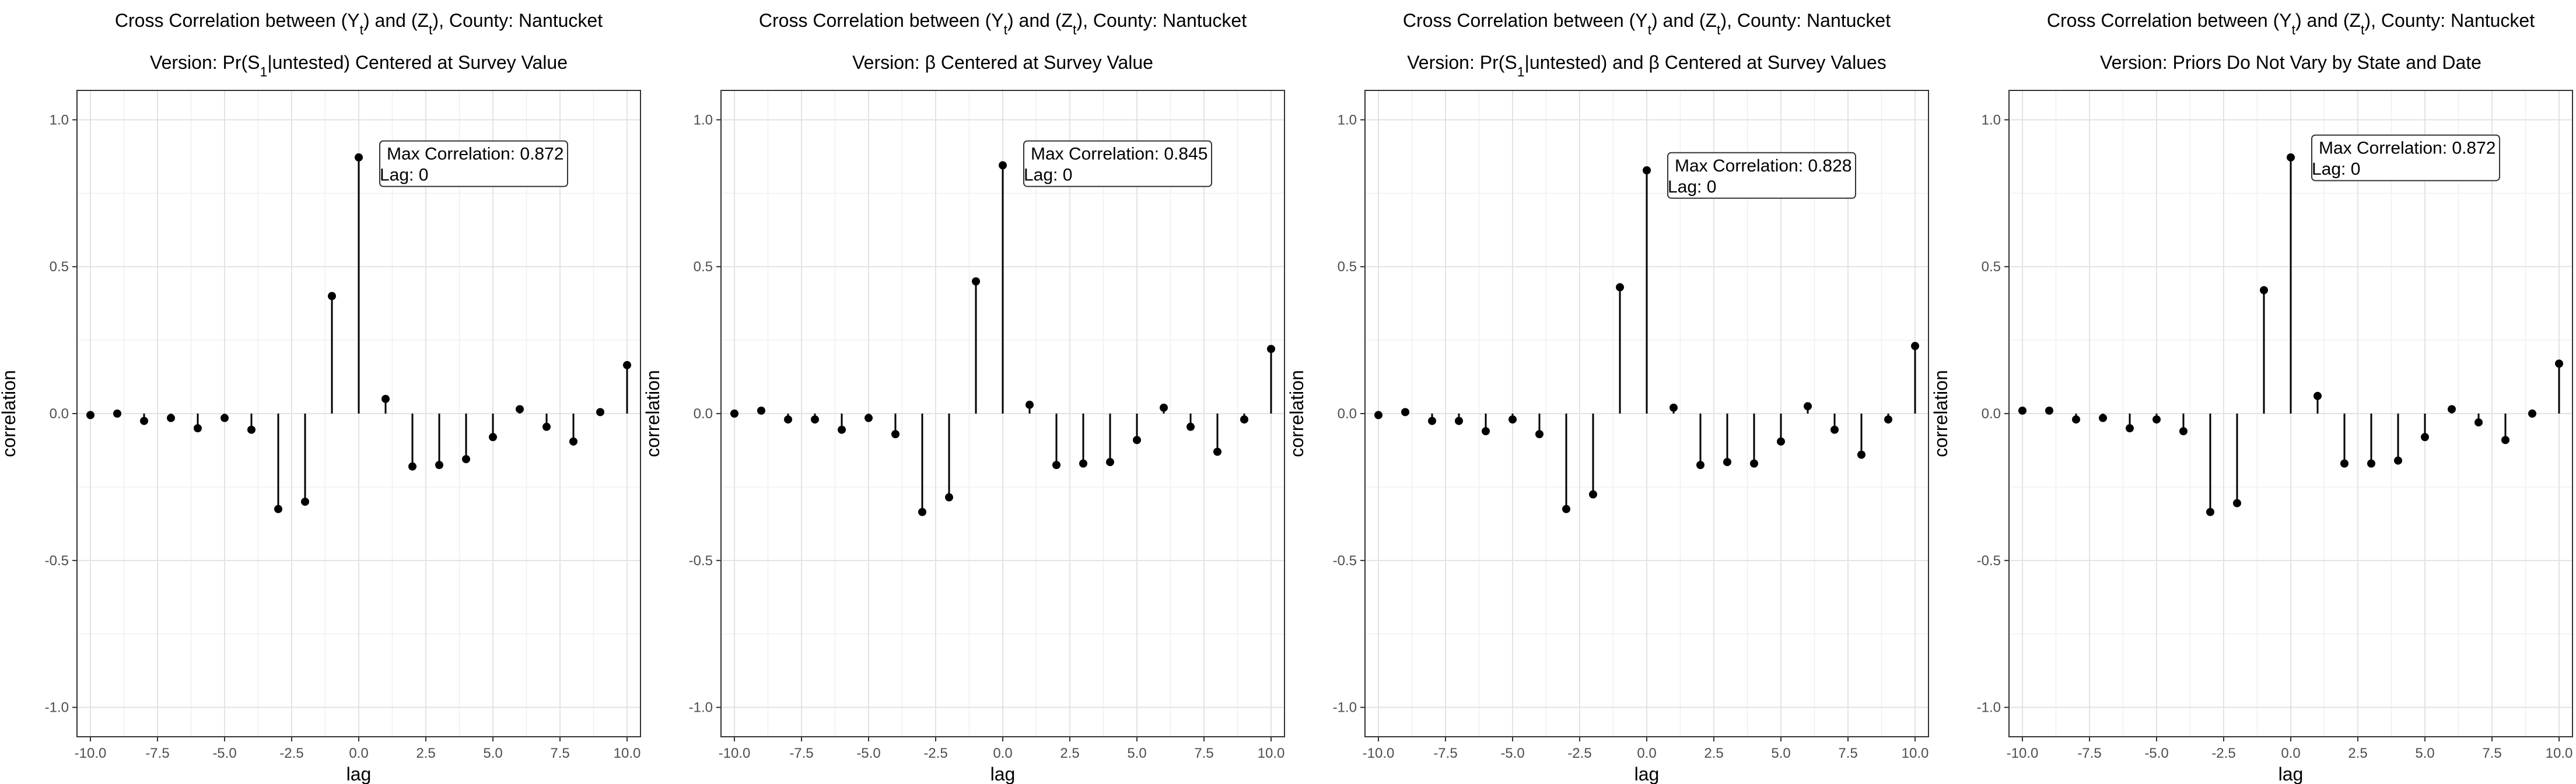  What do you see at coordinates (1773, 62) in the screenshot?
I see `subtitle-text: Centered at Survey Values` at bounding box center [1773, 62].